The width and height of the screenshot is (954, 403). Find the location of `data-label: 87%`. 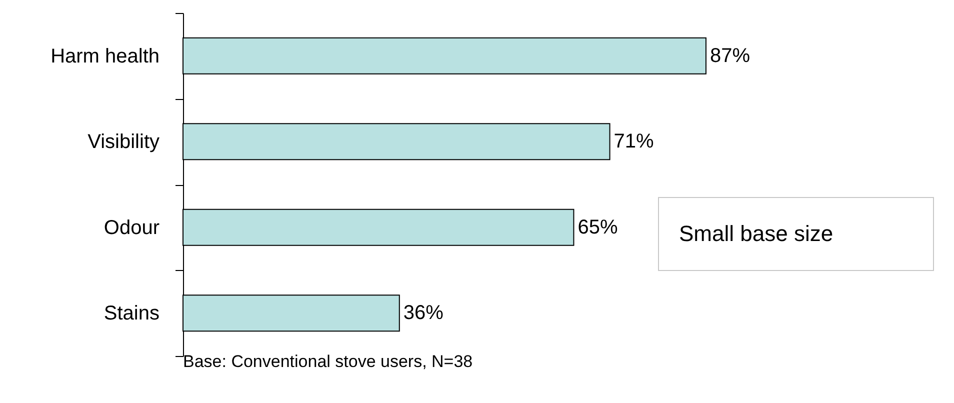

data-label: 87% is located at coordinates (730, 55).